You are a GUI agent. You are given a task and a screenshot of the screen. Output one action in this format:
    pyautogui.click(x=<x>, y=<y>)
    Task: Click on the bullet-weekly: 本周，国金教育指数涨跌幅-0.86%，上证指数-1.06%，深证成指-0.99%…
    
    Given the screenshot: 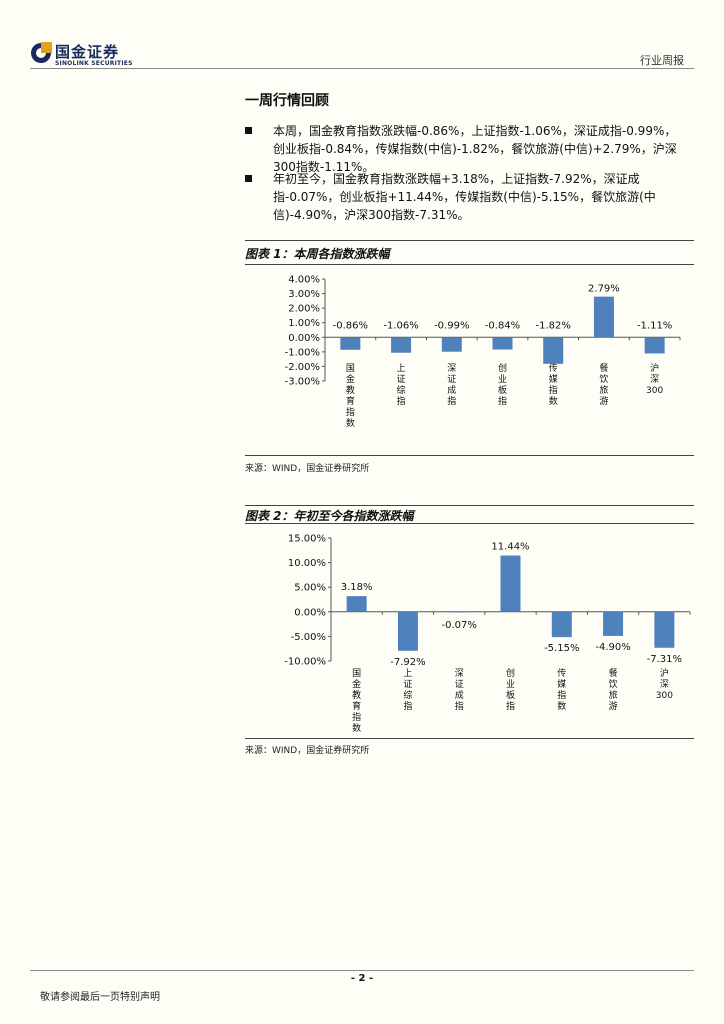 What is the action you would take?
    pyautogui.click(x=465, y=149)
    